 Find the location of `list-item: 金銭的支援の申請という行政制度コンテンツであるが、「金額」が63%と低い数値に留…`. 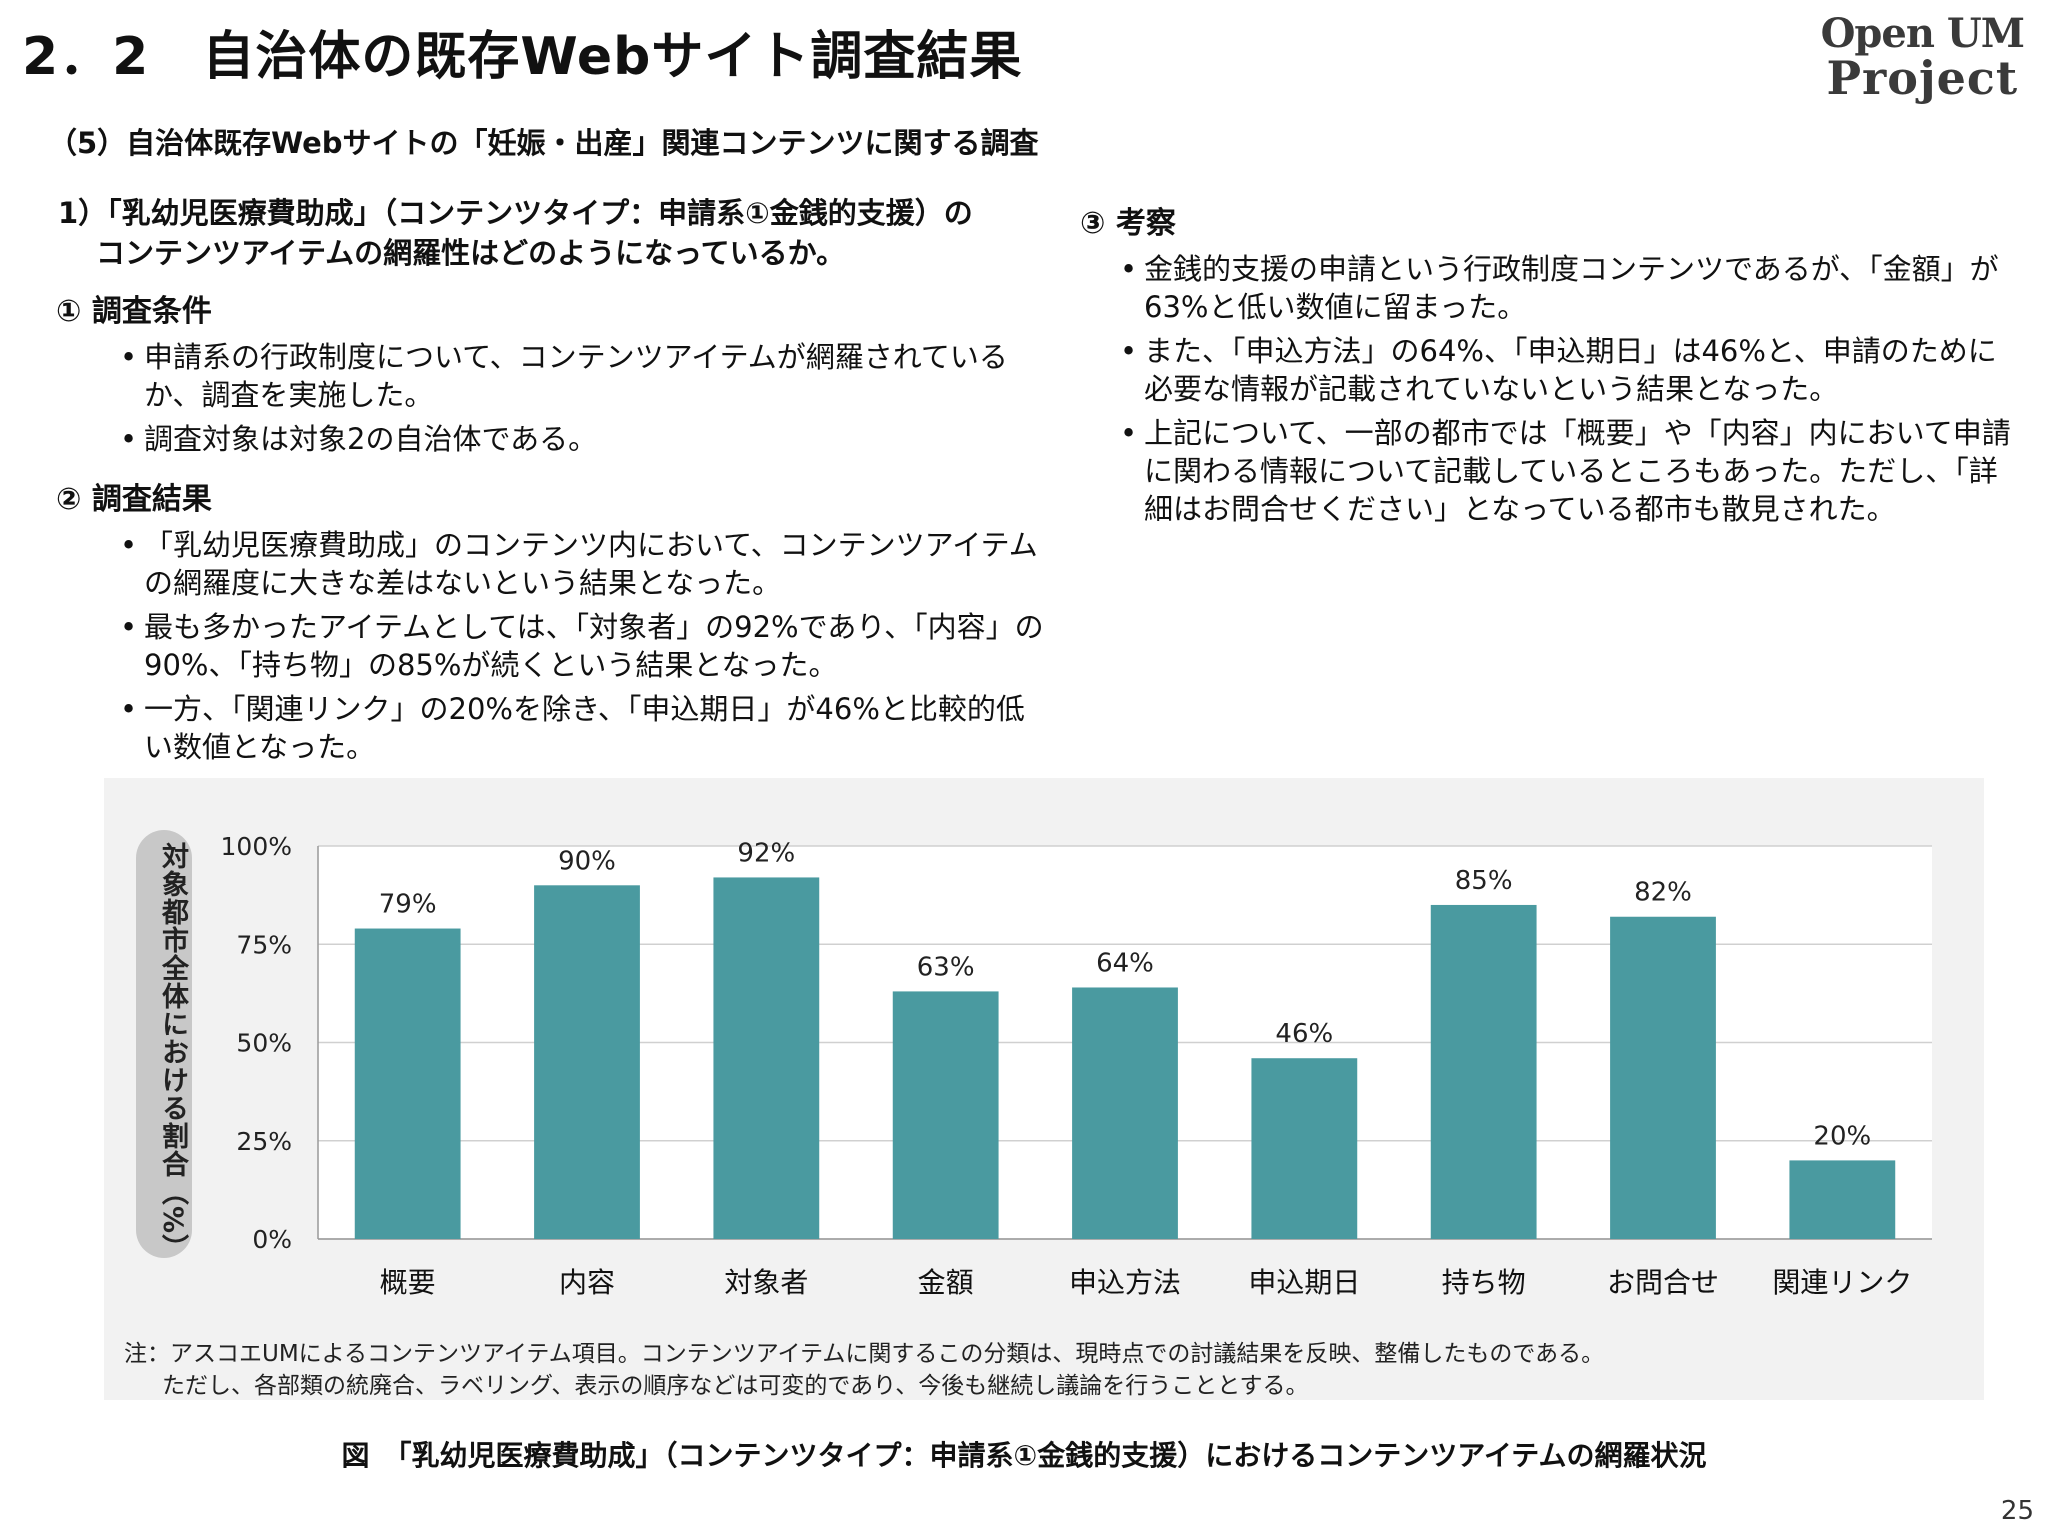

list-item: 金銭的支援の申請という行政制度コンテンツであるが、「金額」が63%と低い数値に留… is located at coordinates (1570, 288).